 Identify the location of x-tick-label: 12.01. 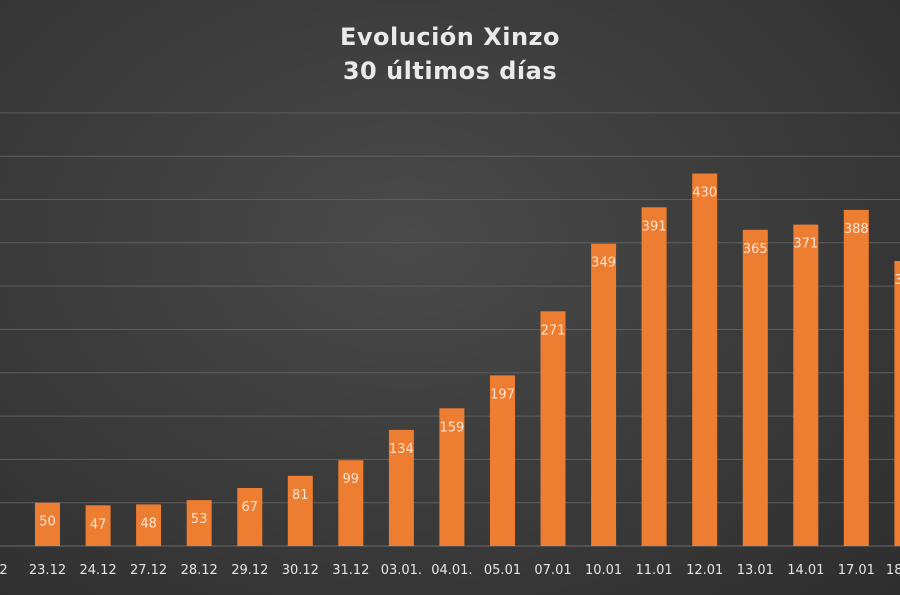
(704, 570).